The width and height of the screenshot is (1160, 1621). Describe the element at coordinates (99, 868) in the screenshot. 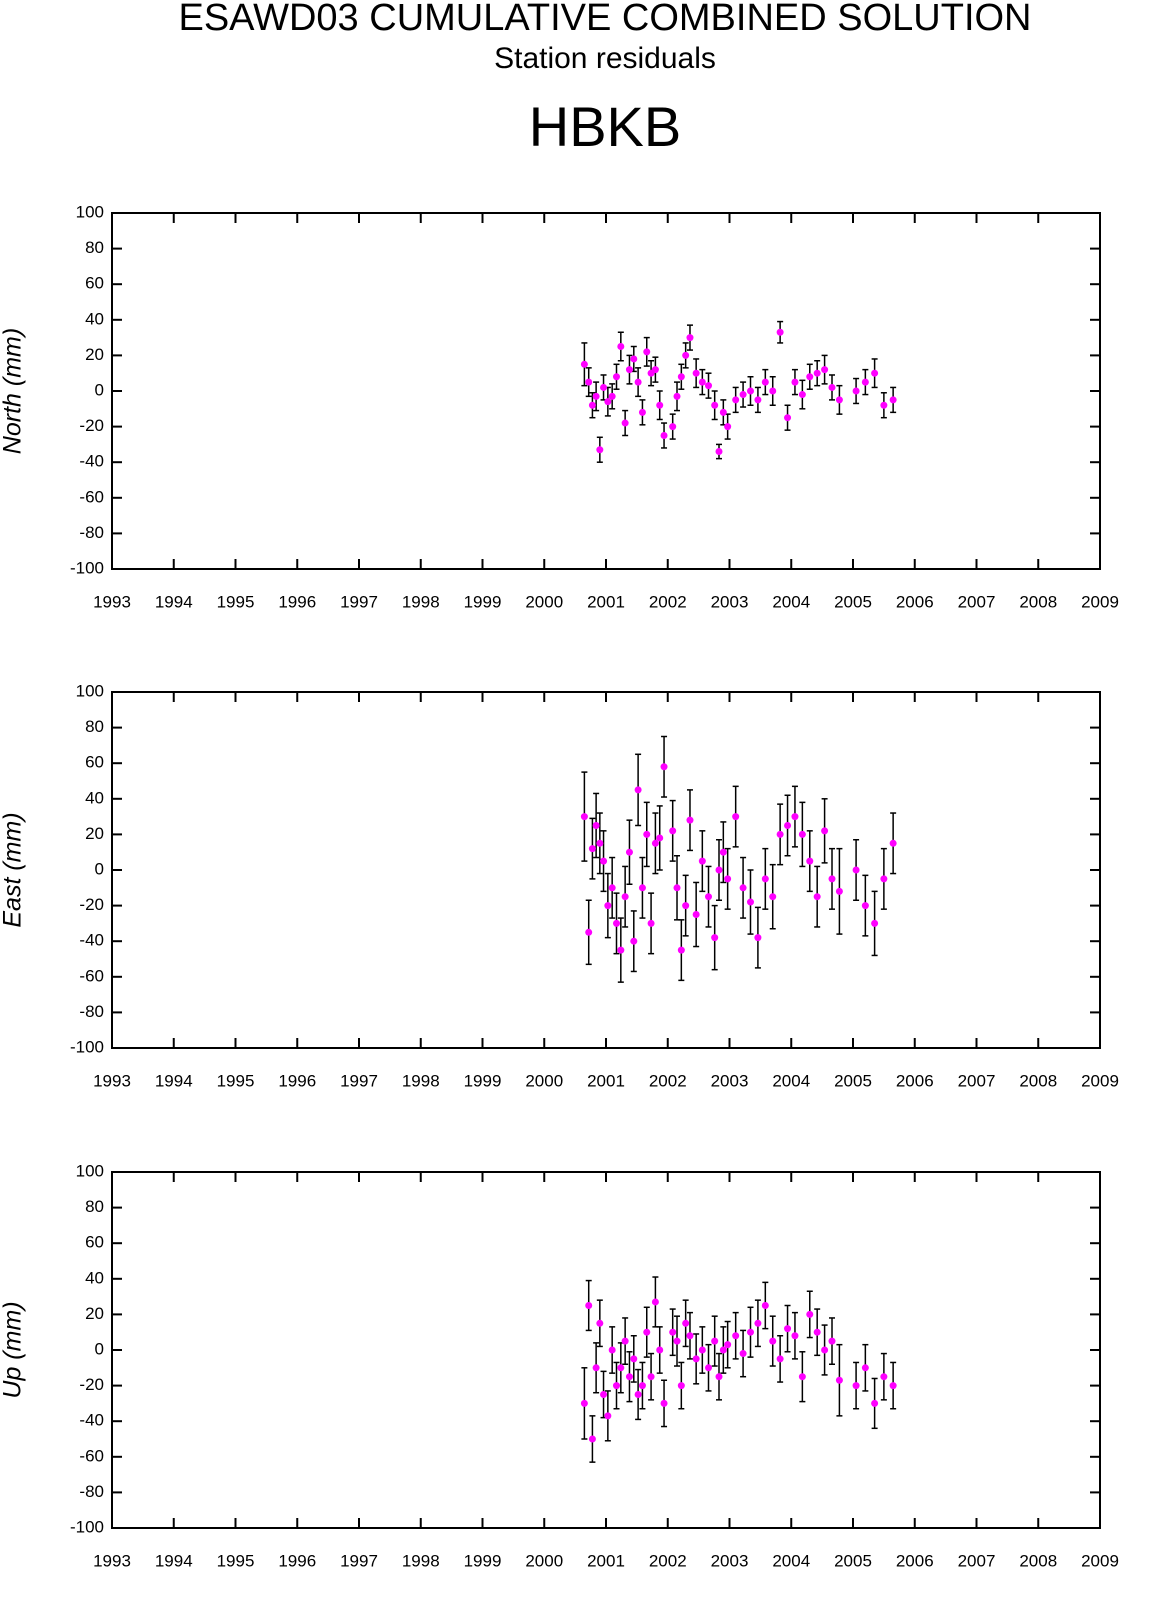

I see `y-tick-label: 0` at that location.